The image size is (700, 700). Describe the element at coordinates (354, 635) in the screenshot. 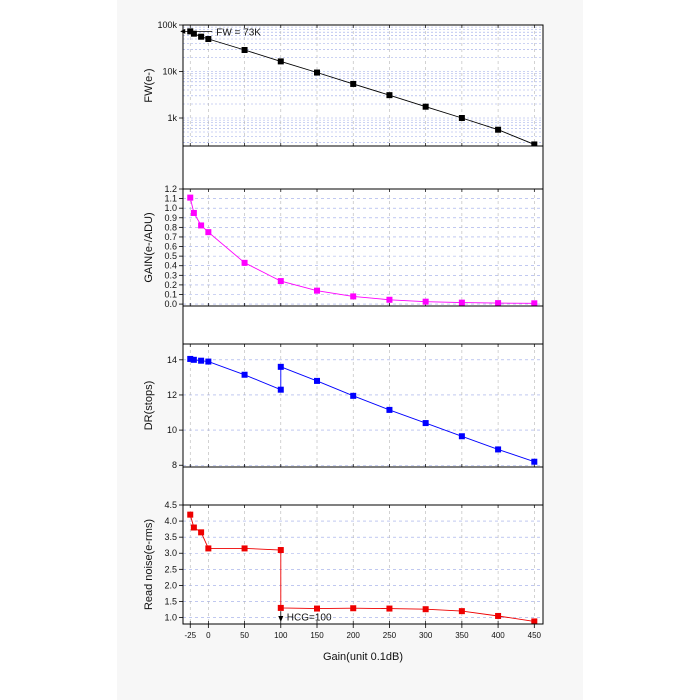

I see `x-tick-label: 200` at that location.